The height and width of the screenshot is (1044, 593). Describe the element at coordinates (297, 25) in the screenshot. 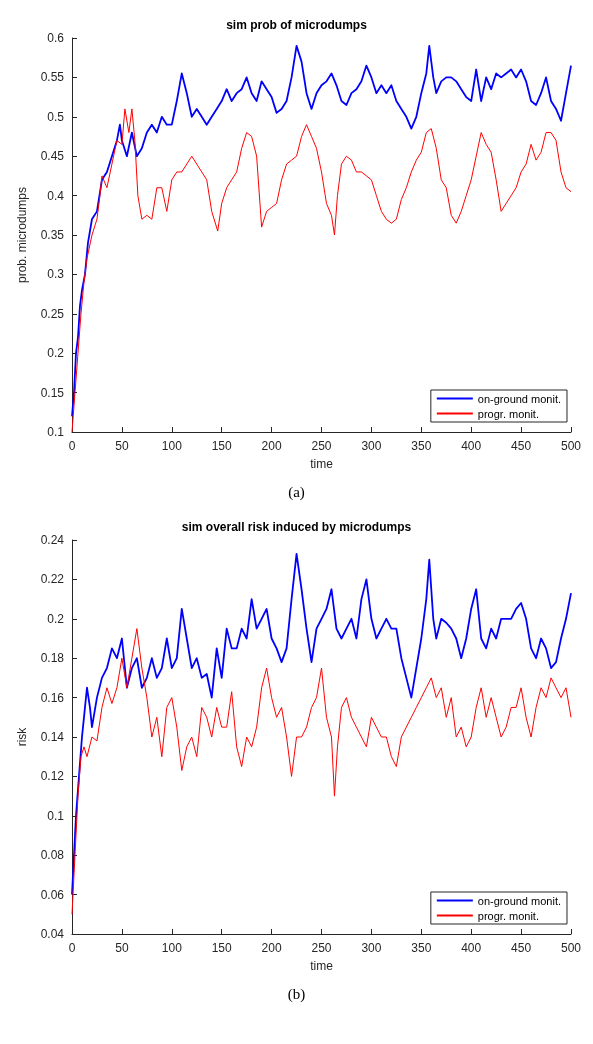

I see `chart-title: sim prob of microdumps` at that location.